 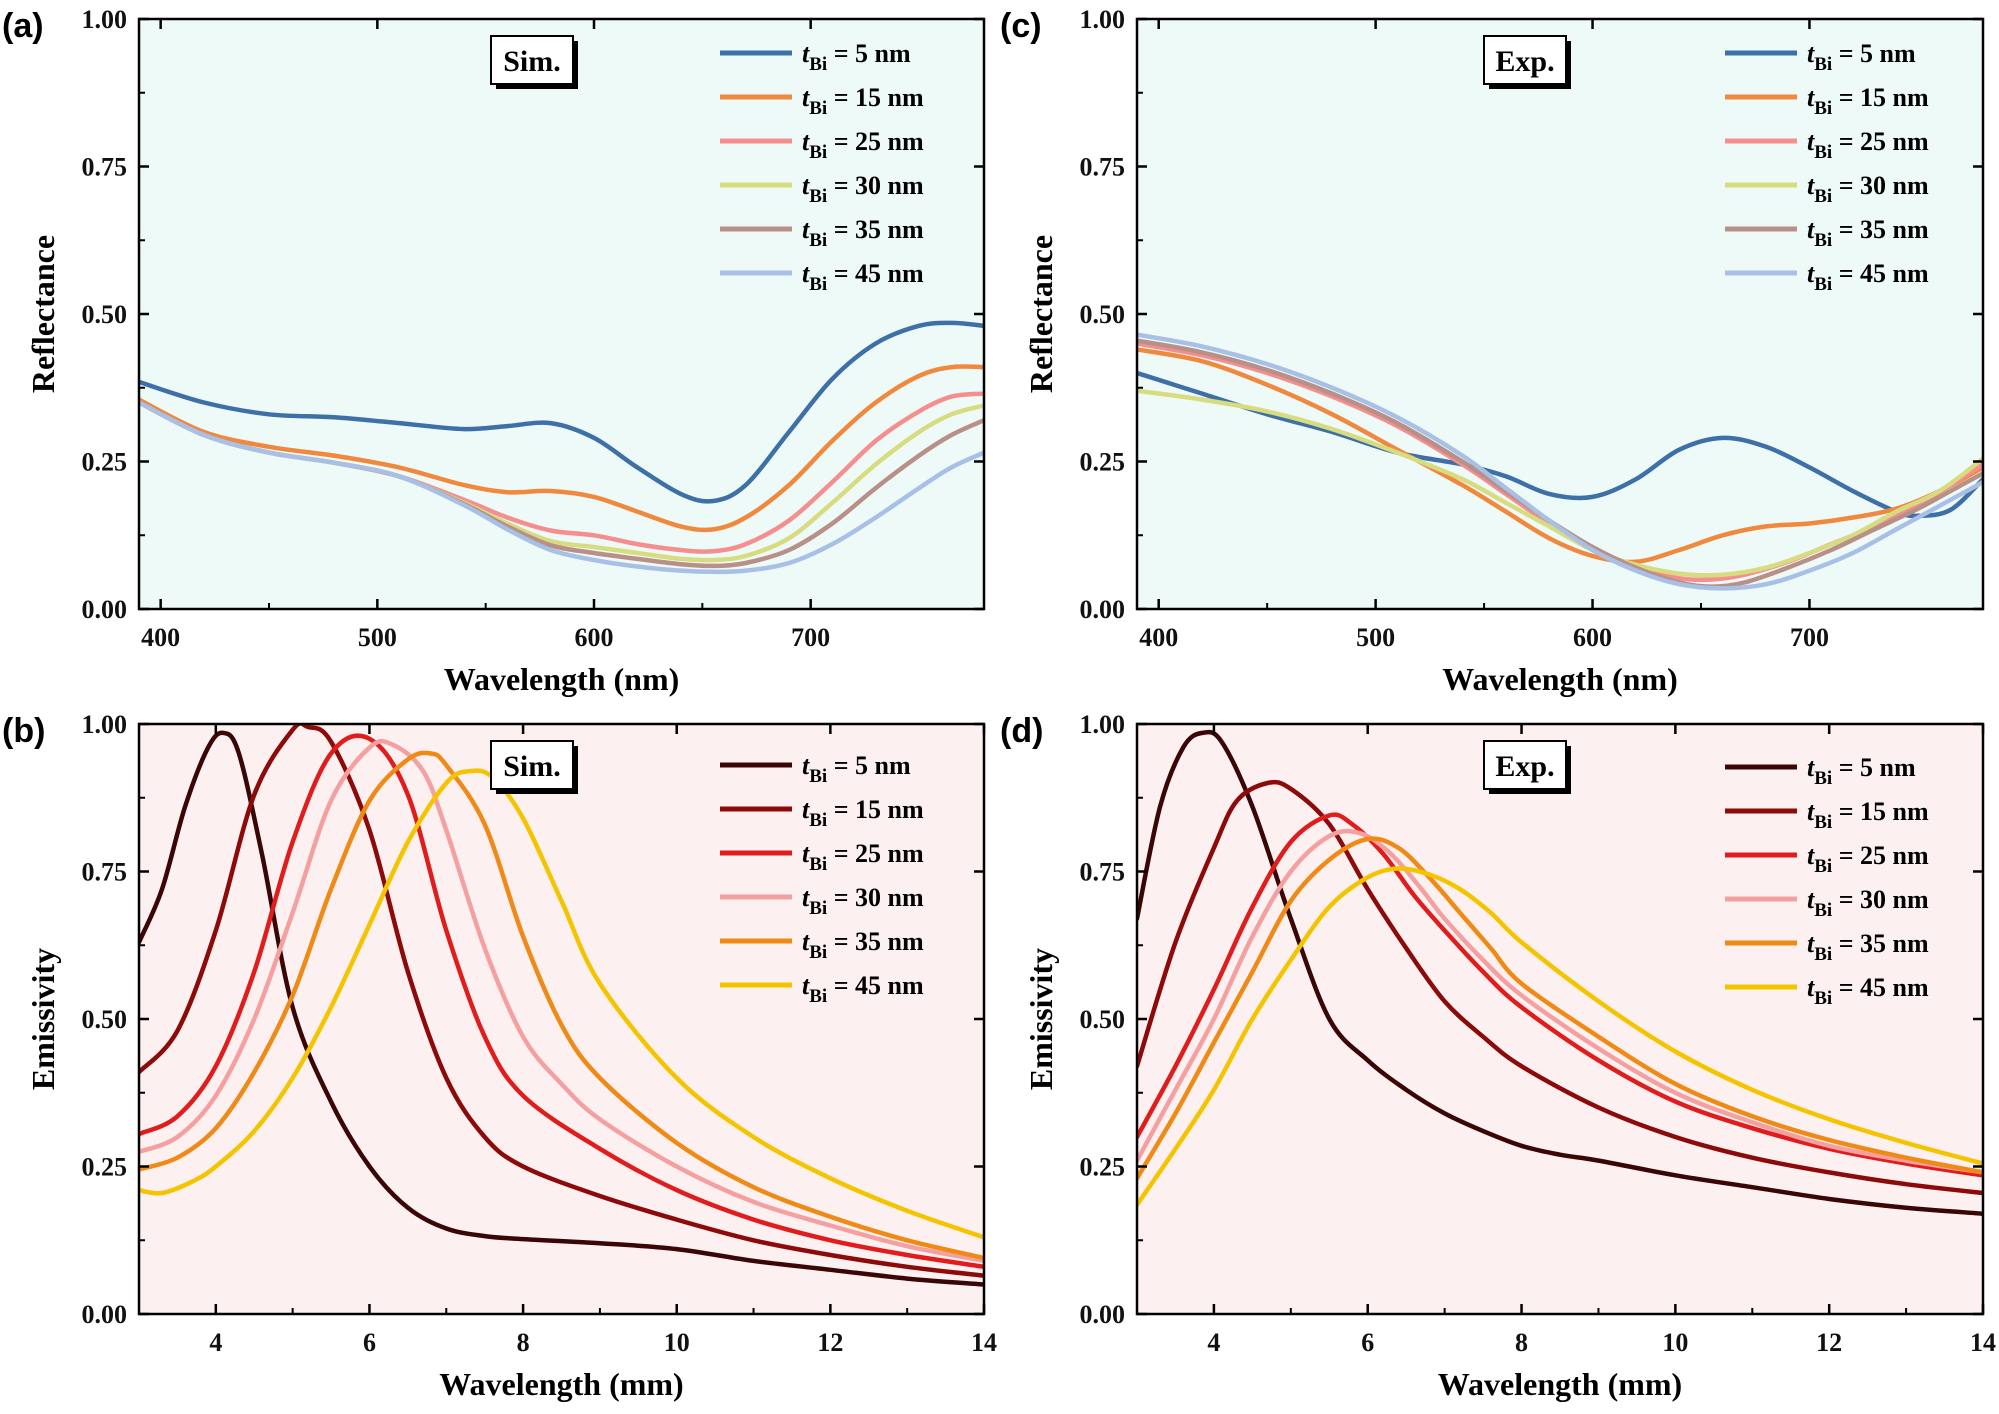 I want to click on panel-label: (d), so click(x=1021, y=731).